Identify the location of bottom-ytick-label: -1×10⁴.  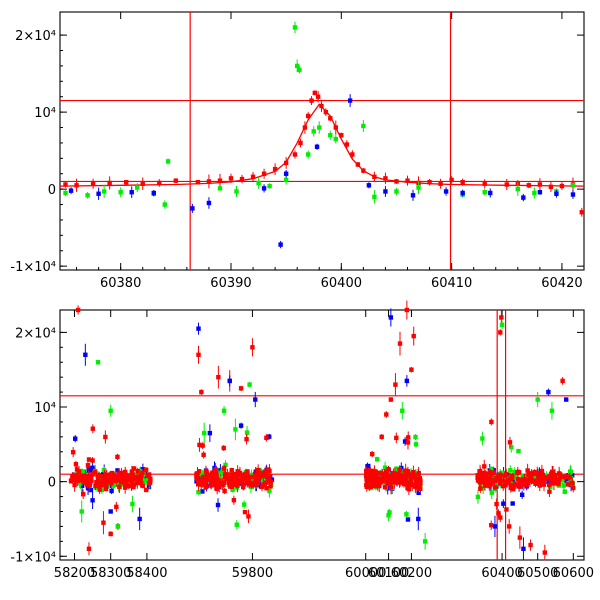
(33, 557).